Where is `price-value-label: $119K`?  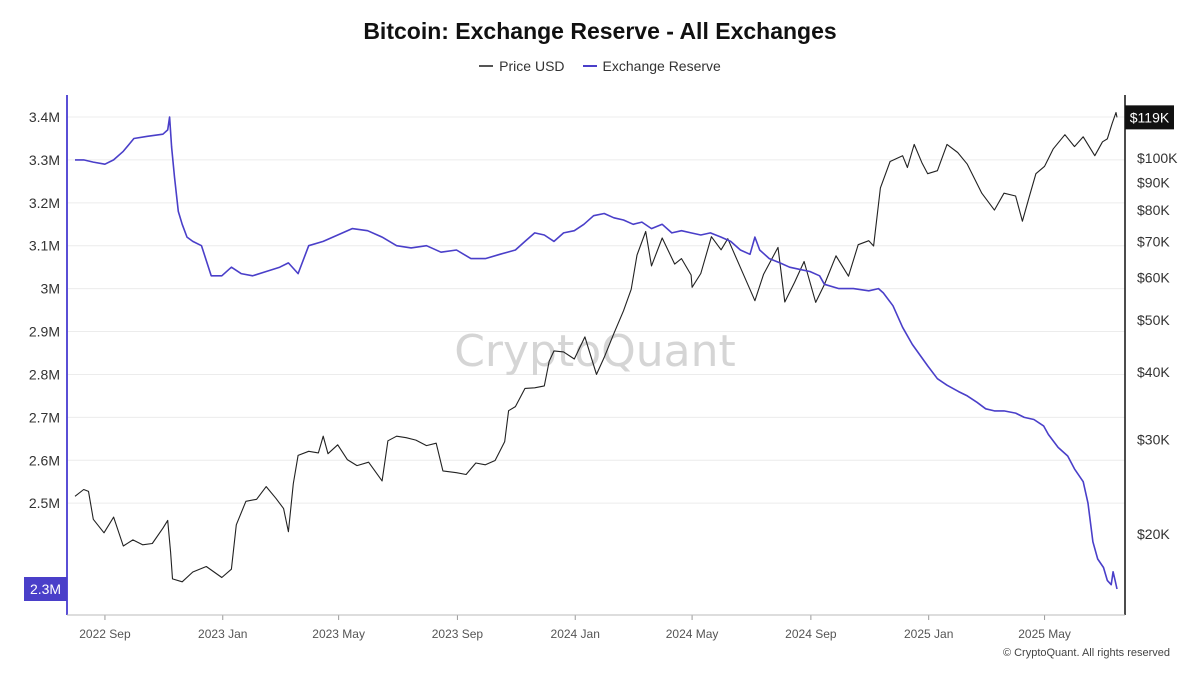
price-value-label: $119K is located at coordinates (1150, 117).